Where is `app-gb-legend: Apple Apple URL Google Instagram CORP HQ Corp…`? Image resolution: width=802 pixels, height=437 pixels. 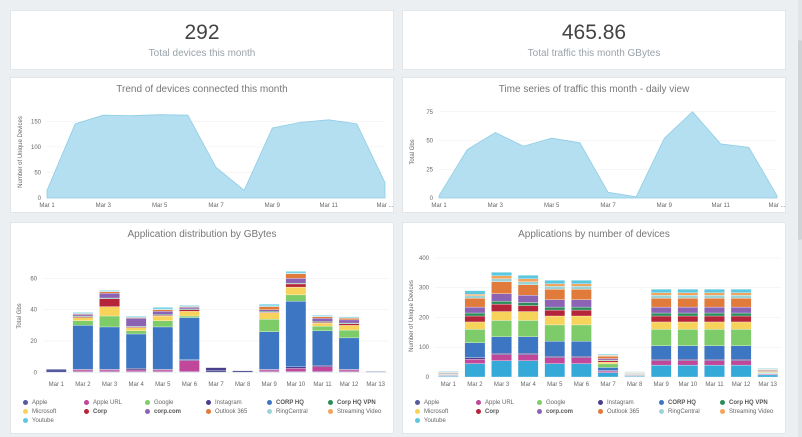 app-gb-legend: Apple Apple URL Google Instagram CORP HQ Corp… is located at coordinates (204, 414).